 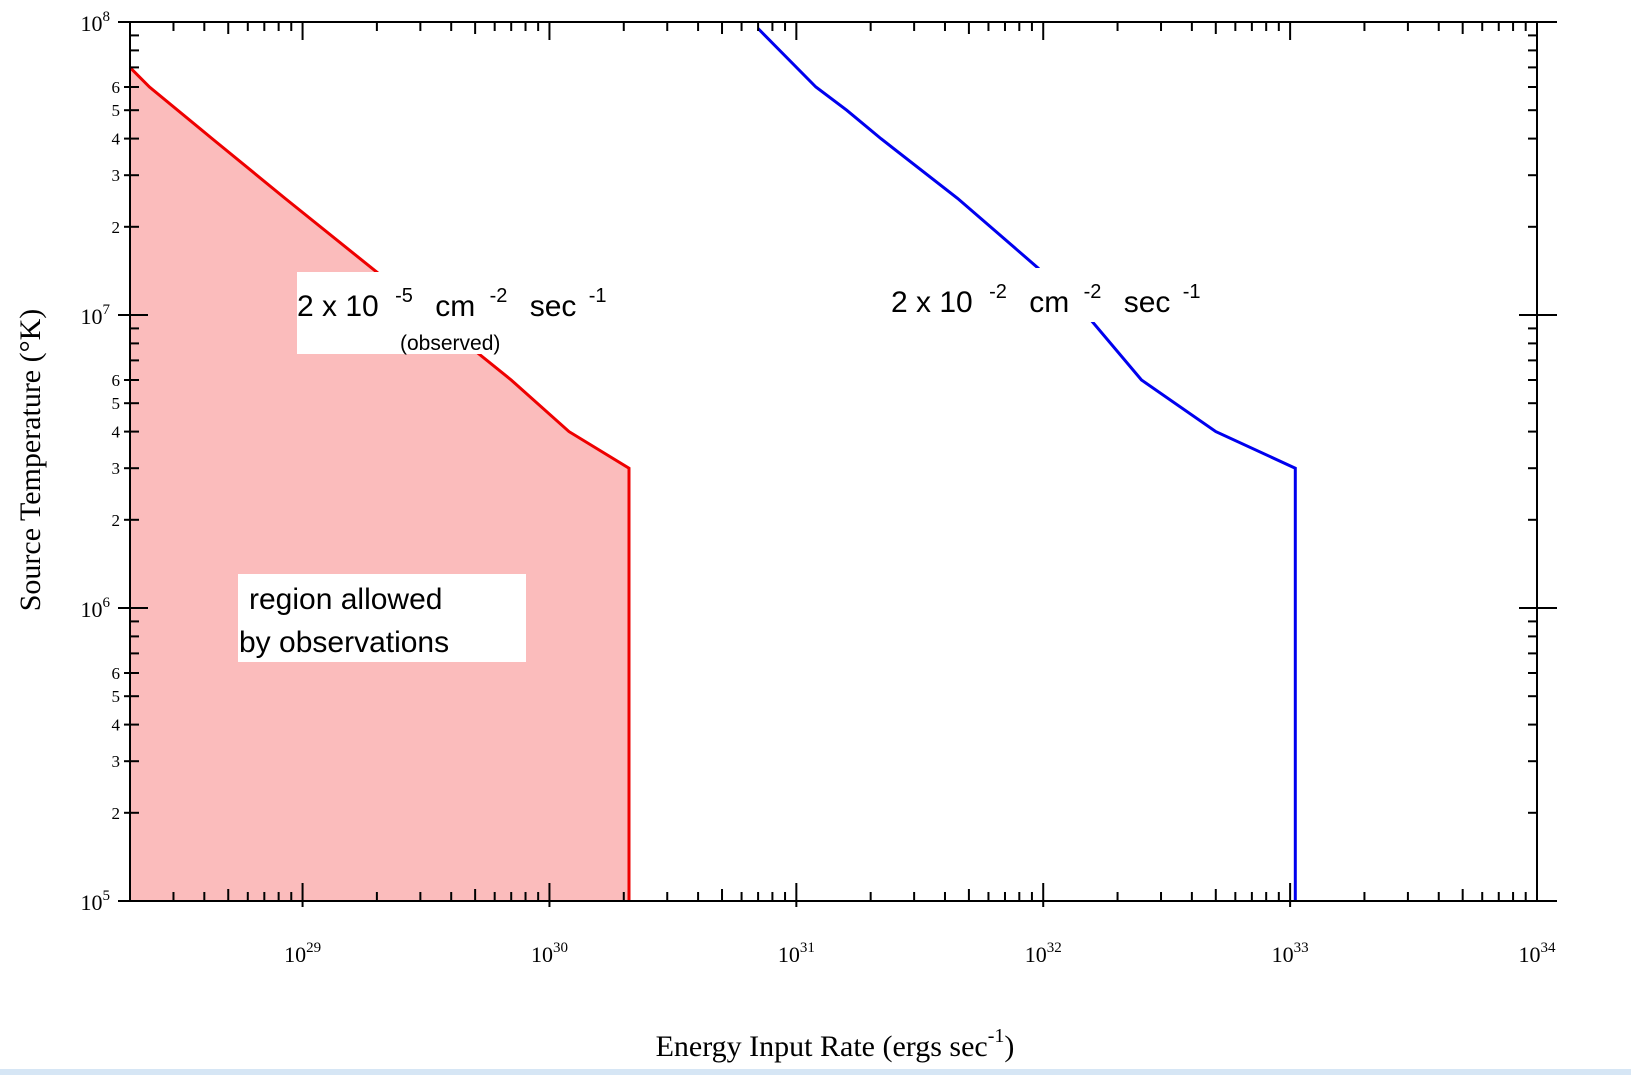 I want to click on blue-label-exp3: -1, so click(x=1192, y=292).